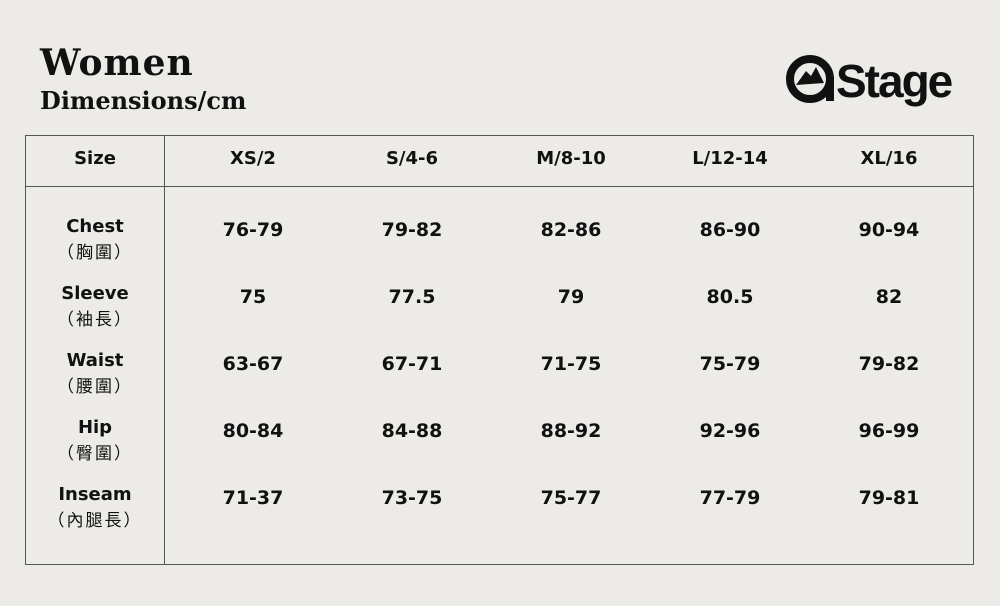 This screenshot has height=606, width=1000. Describe the element at coordinates (499, 186) in the screenshot. I see `header-divider` at that location.